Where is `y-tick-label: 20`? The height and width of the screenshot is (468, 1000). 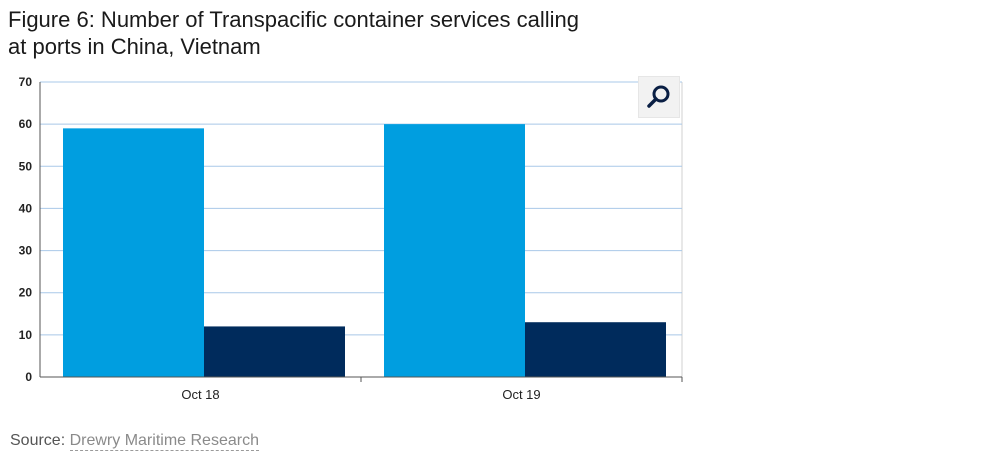 y-tick-label: 20 is located at coordinates (26, 293).